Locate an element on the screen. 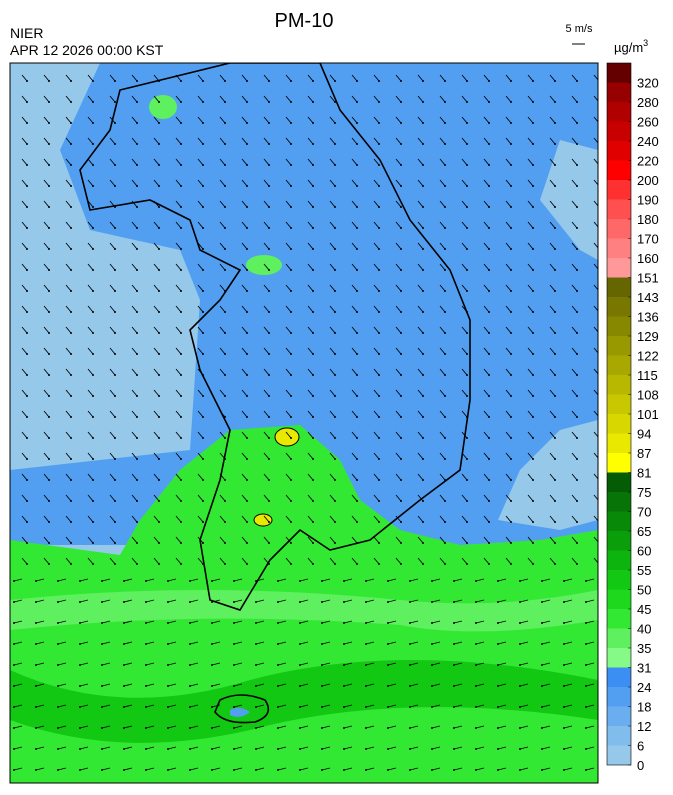 This screenshot has width=673, height=795. colorbar-label: 180 is located at coordinates (648, 219).